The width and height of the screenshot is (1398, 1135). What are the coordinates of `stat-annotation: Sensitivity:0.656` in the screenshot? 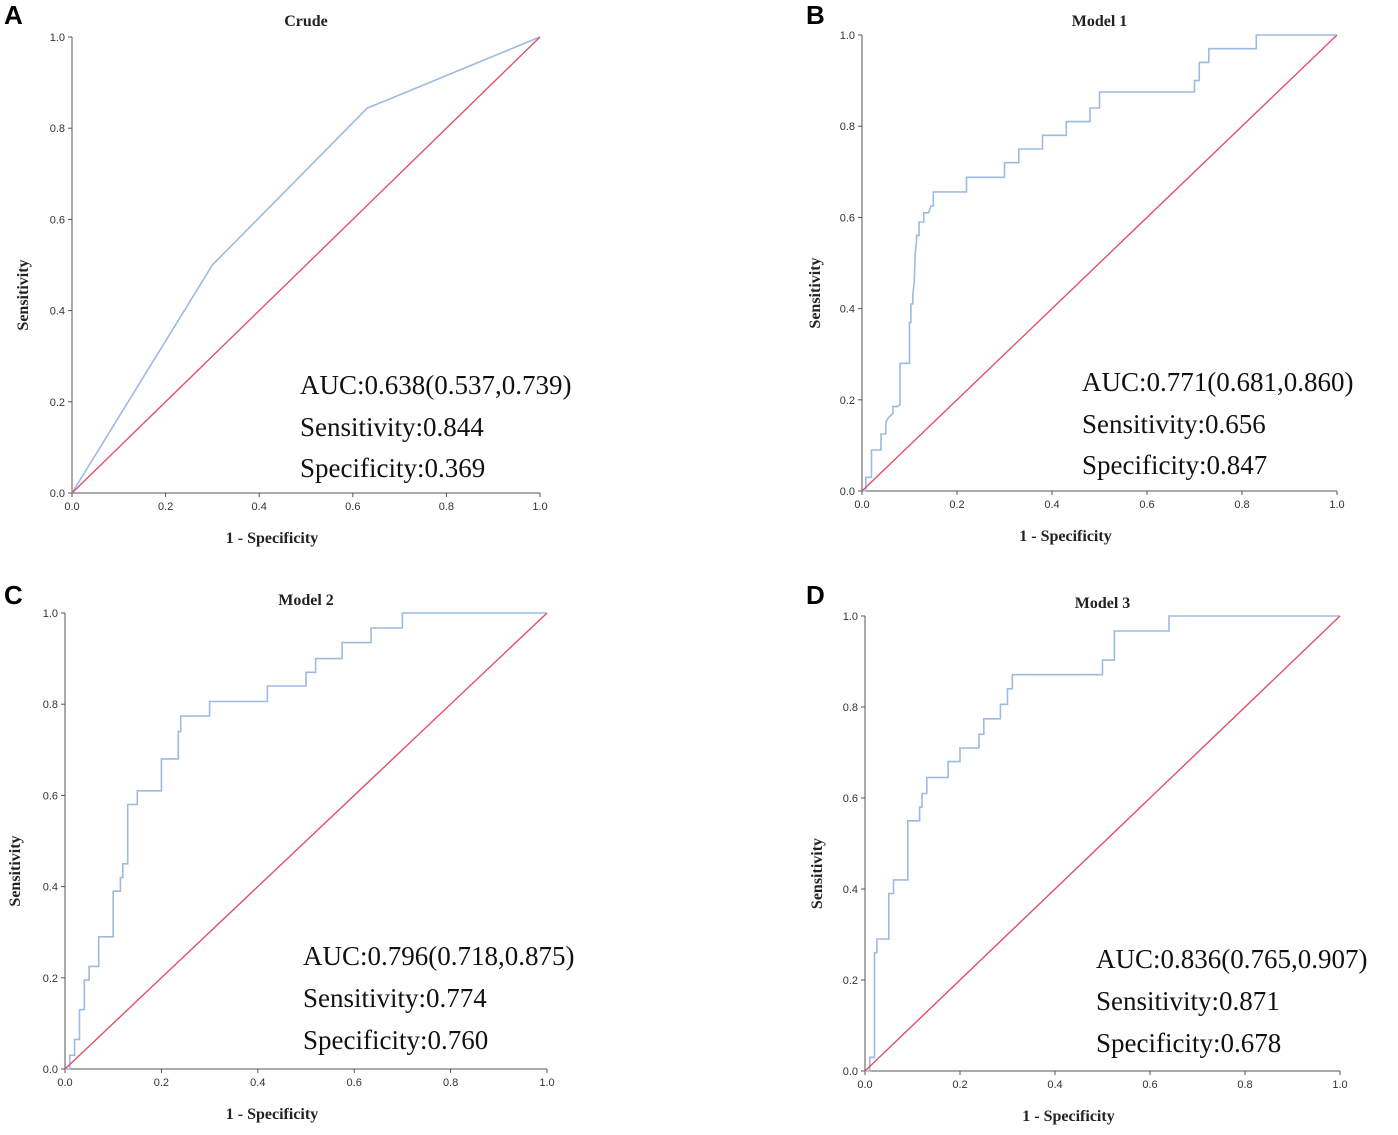 It's located at (1174, 424).